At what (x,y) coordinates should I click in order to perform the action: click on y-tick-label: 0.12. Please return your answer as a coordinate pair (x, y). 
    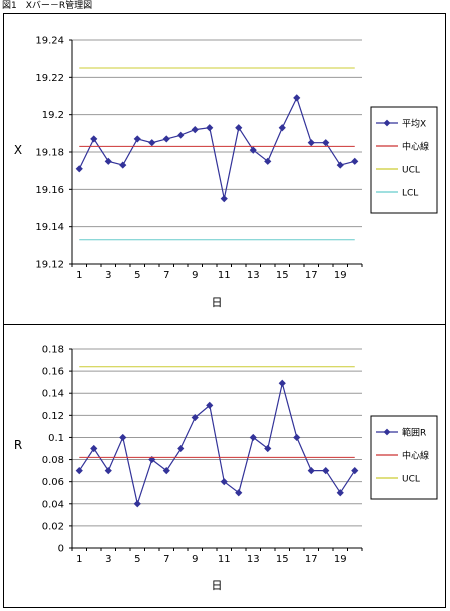
    Looking at the image, I should click on (53, 416).